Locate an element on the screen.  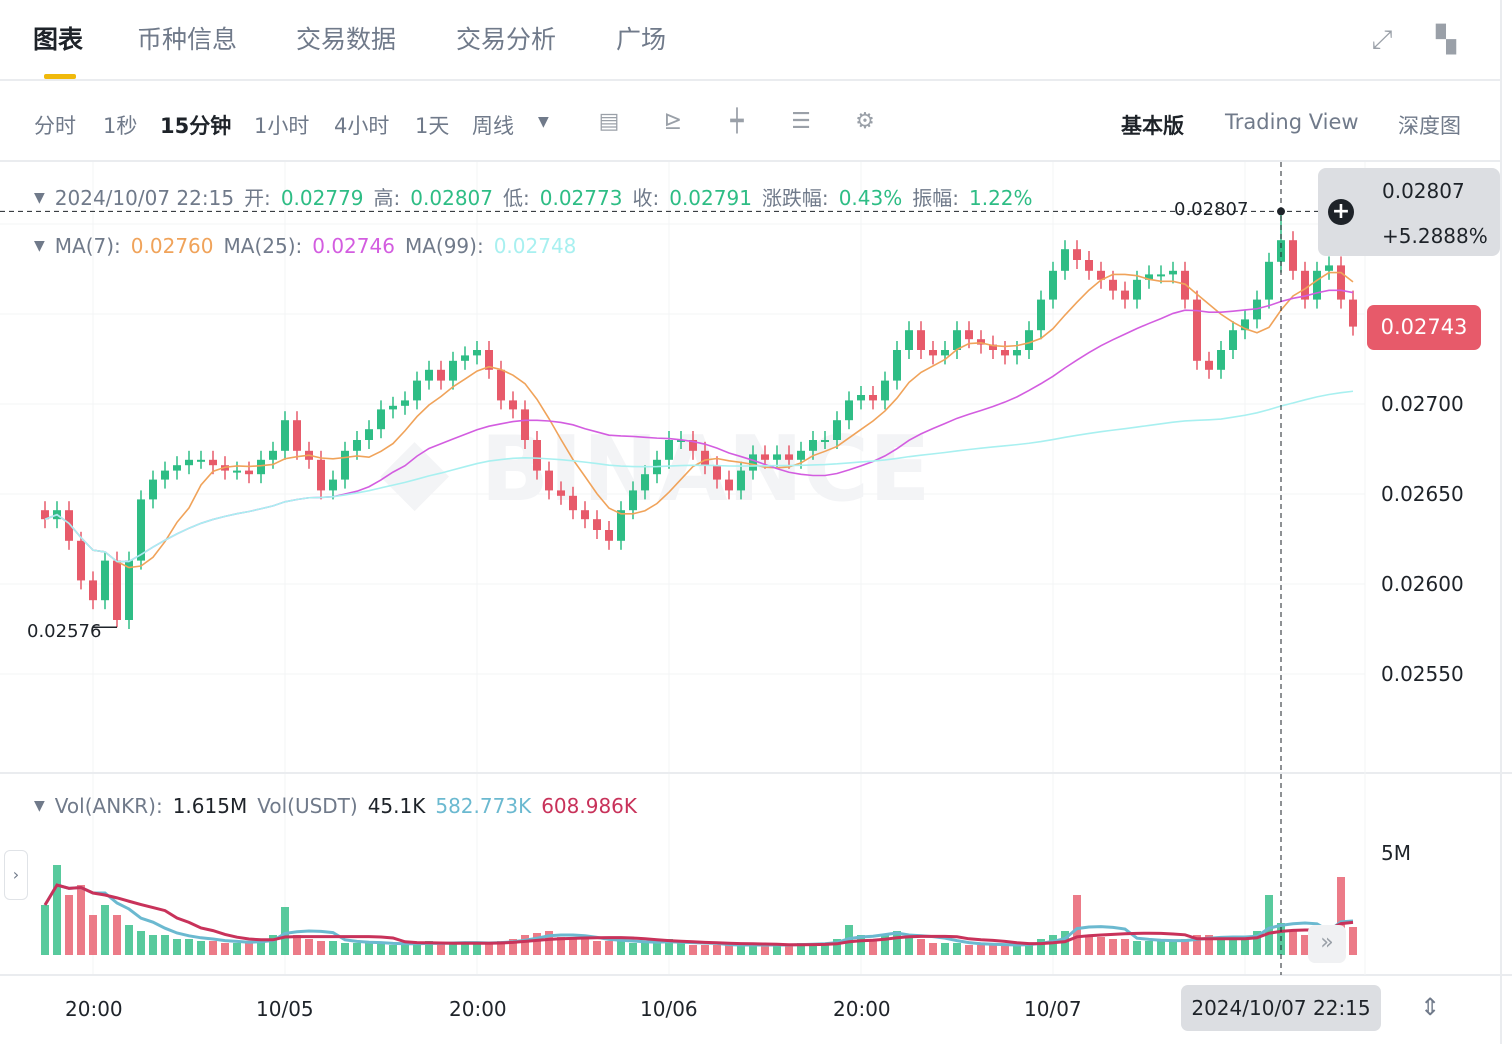
tab-chart: 图表 is located at coordinates (58, 39).